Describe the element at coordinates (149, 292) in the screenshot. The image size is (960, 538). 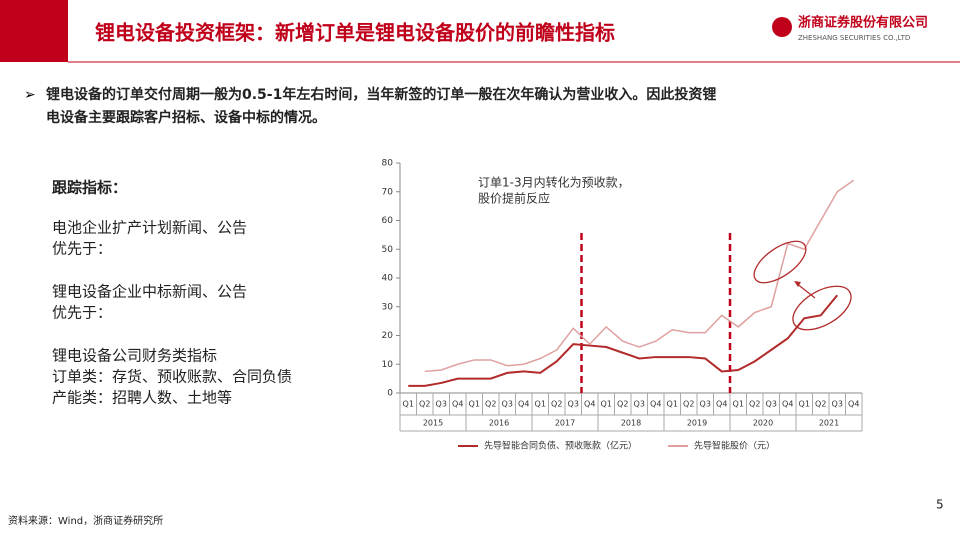
I see `left-text: 锂电设备企业中标新闻、公告` at that location.